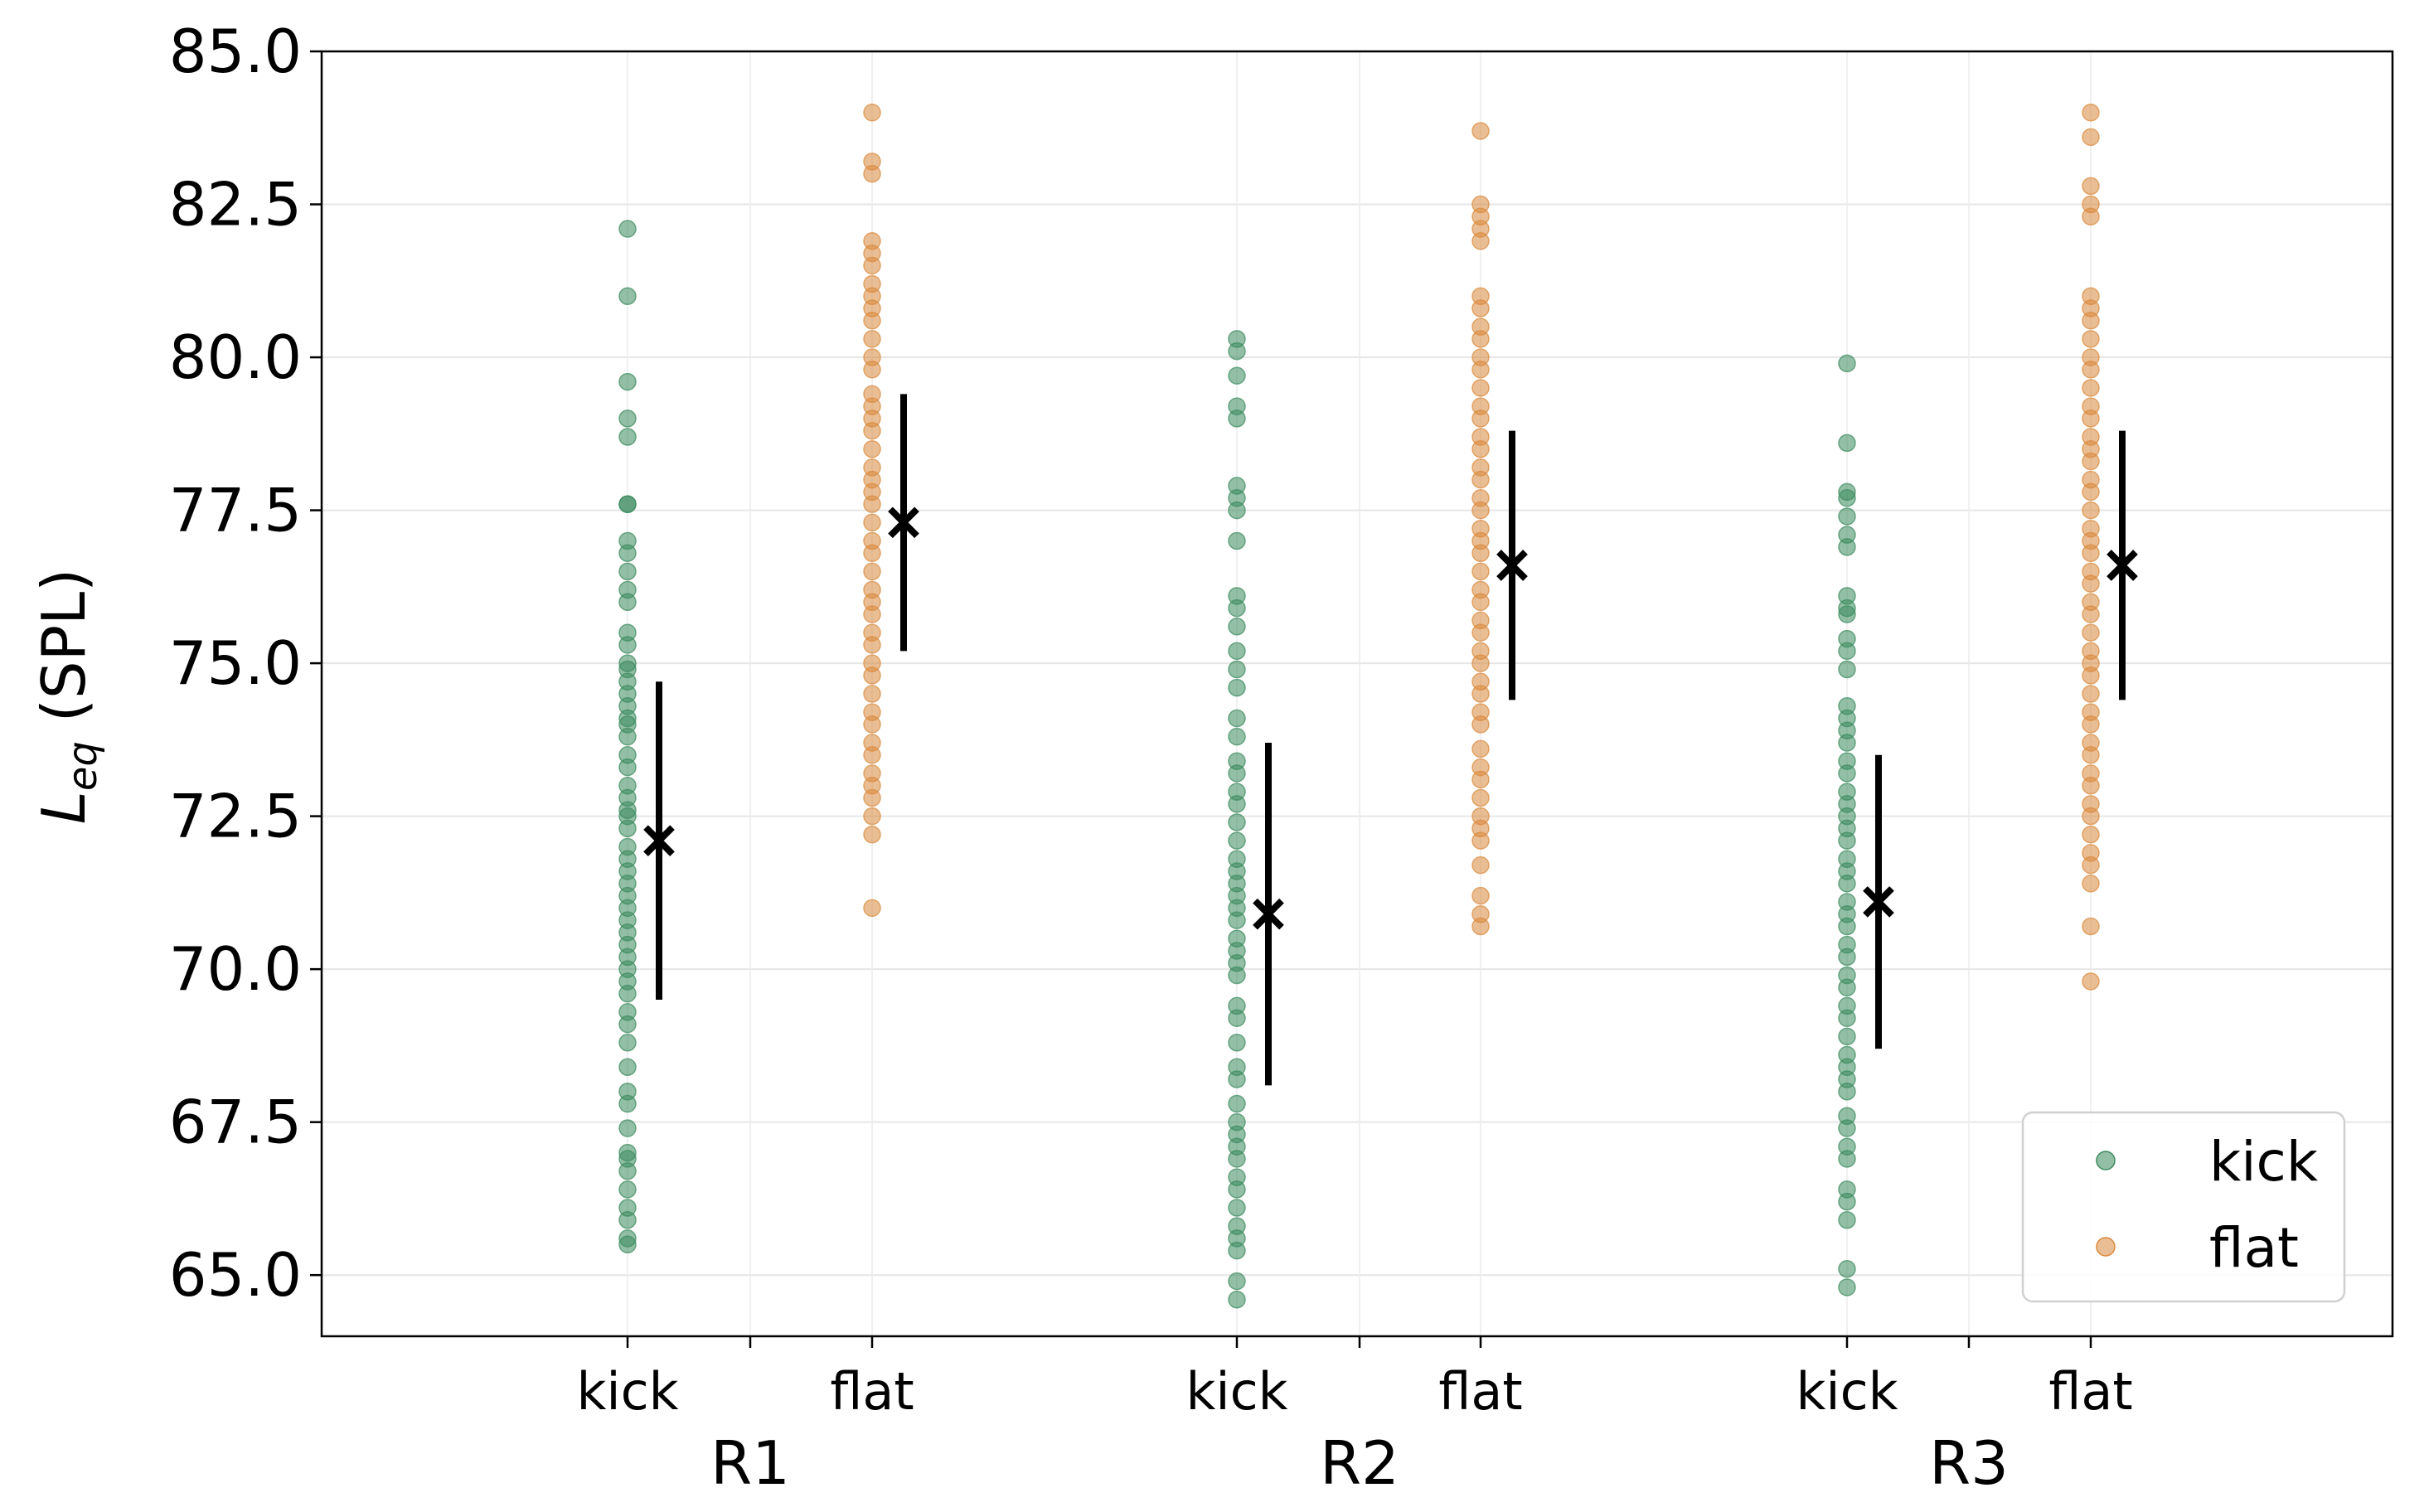 This screenshot has width=2424, height=1512. What do you see at coordinates (236, 663) in the screenshot?
I see `y-tick-label: 75.0` at bounding box center [236, 663].